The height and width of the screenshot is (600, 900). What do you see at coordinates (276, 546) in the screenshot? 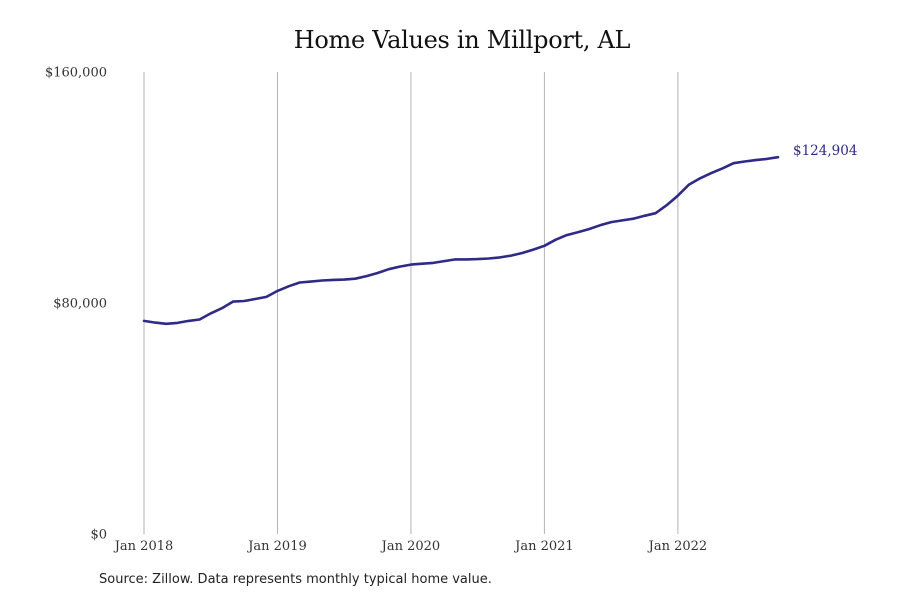
I see `x-tick-label: Jan 2019` at bounding box center [276, 546].